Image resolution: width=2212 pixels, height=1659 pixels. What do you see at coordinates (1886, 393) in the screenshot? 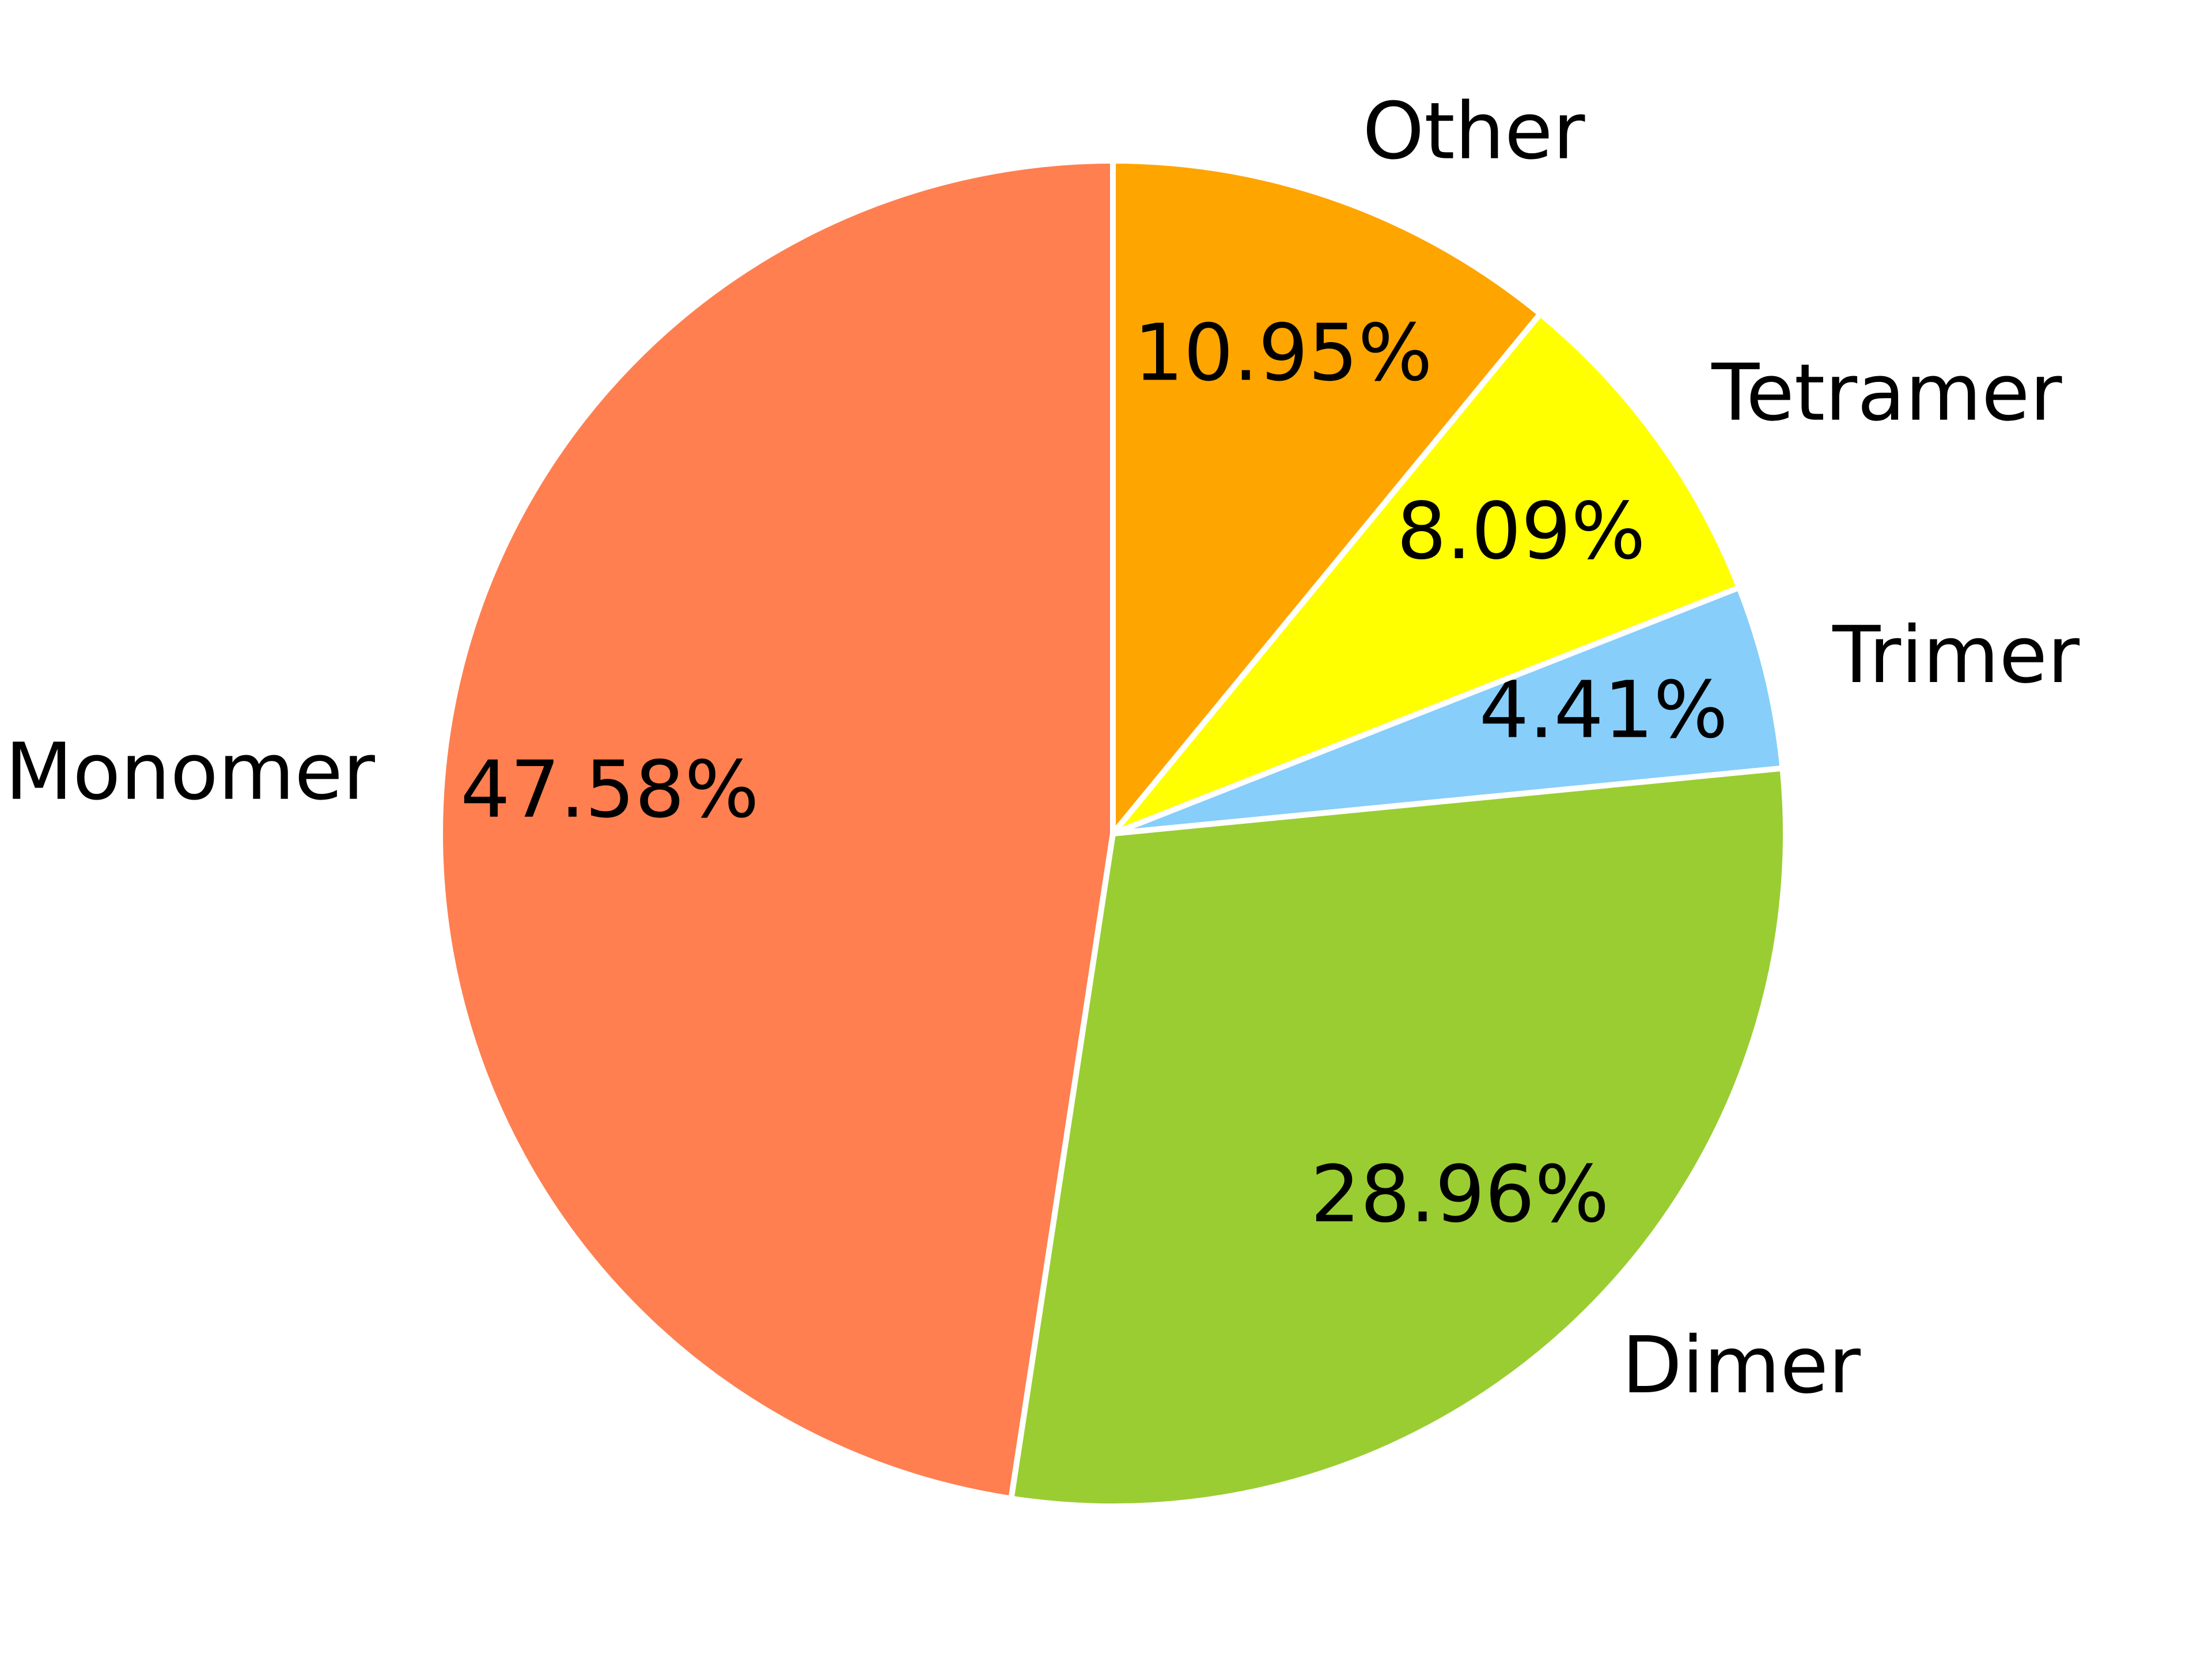
I see `slice-label: Tetramer` at bounding box center [1886, 393].